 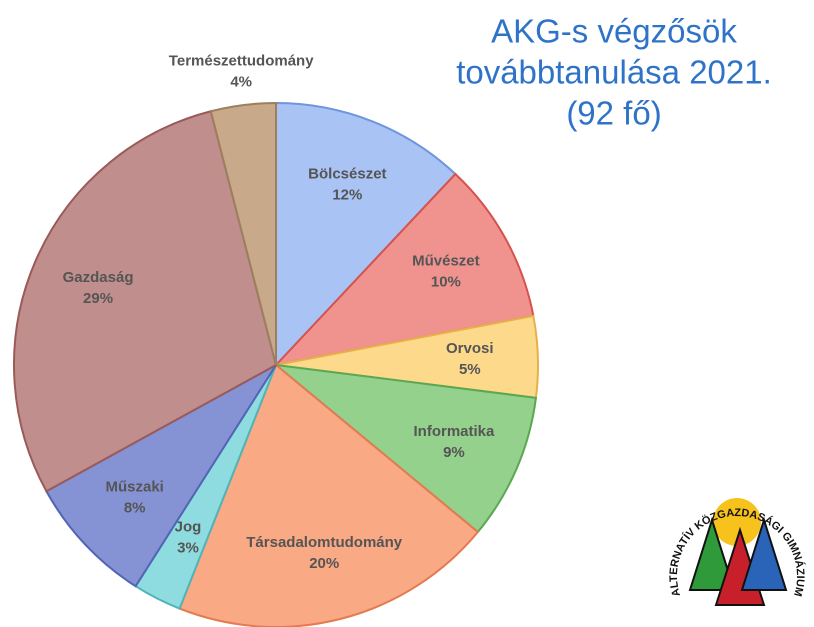 I want to click on chart-title: továbbtanulása 2021., so click(x=614, y=72).